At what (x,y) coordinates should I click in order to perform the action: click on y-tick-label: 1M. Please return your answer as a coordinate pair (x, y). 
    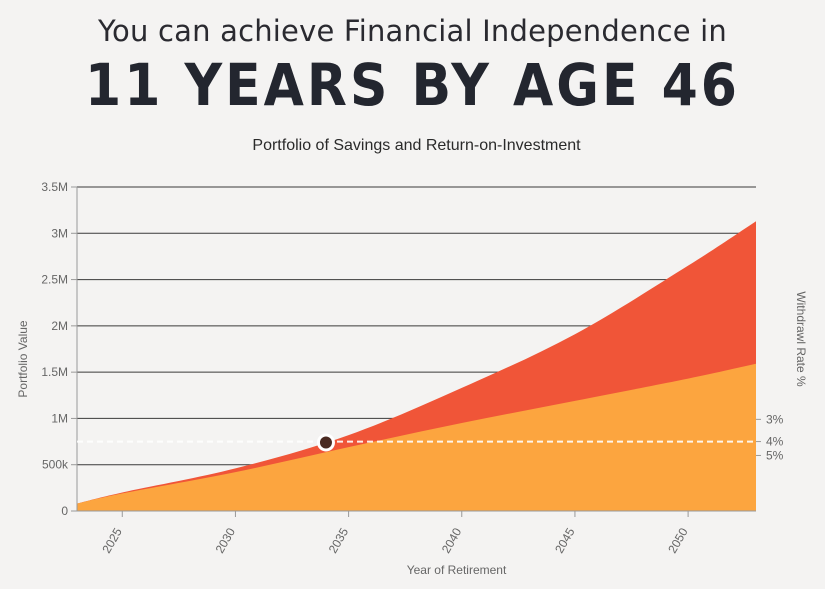
    Looking at the image, I should click on (59, 418).